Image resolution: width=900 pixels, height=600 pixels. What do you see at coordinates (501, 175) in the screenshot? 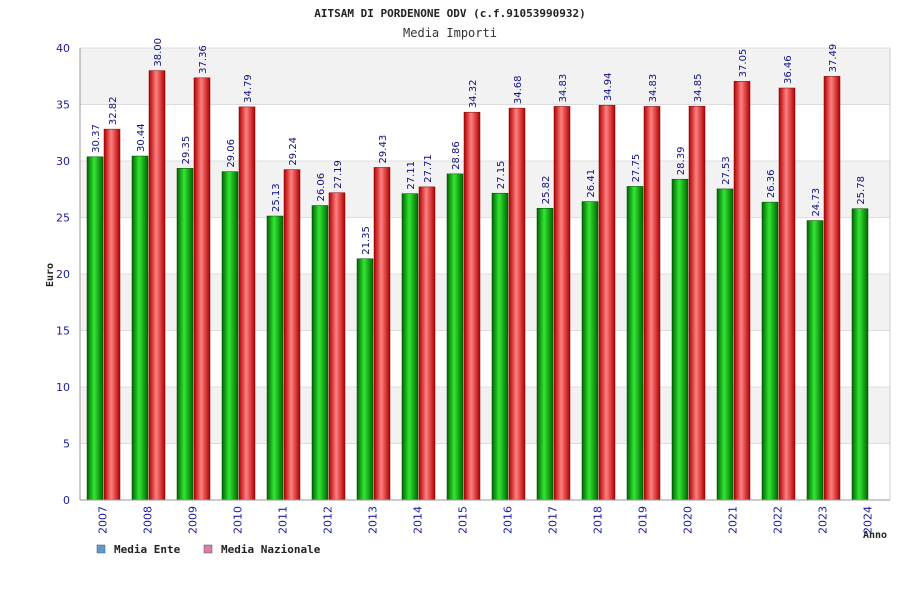
I see `data-label-media-ente-2016: 27.15` at bounding box center [501, 175].